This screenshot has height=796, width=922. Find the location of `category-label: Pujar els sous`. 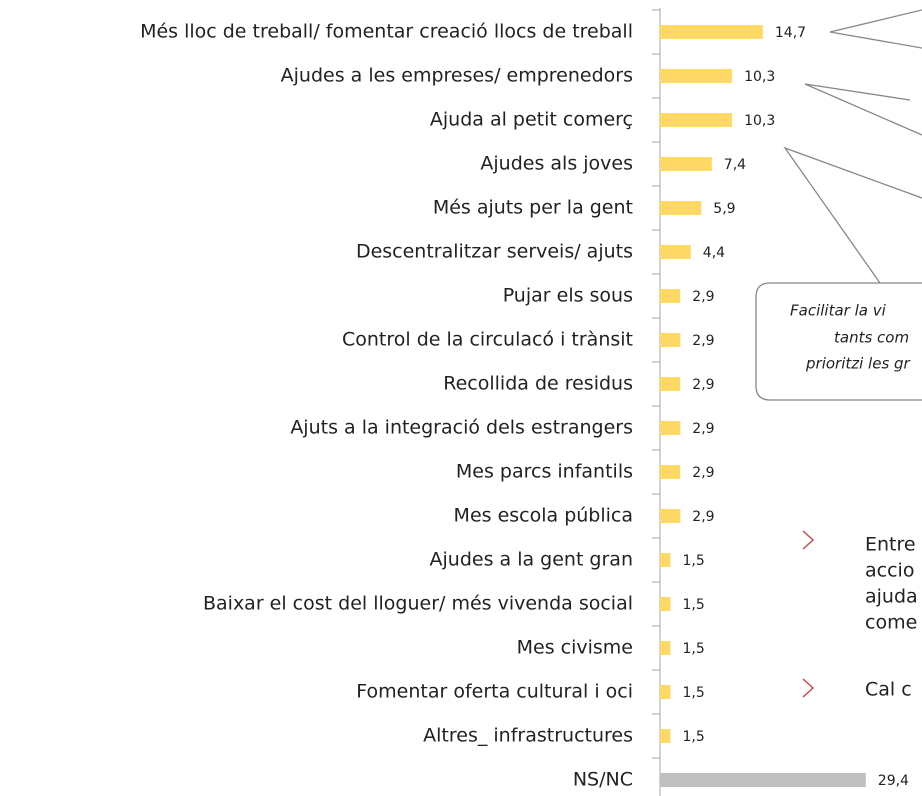

category-label: Pujar els sous is located at coordinates (568, 296).